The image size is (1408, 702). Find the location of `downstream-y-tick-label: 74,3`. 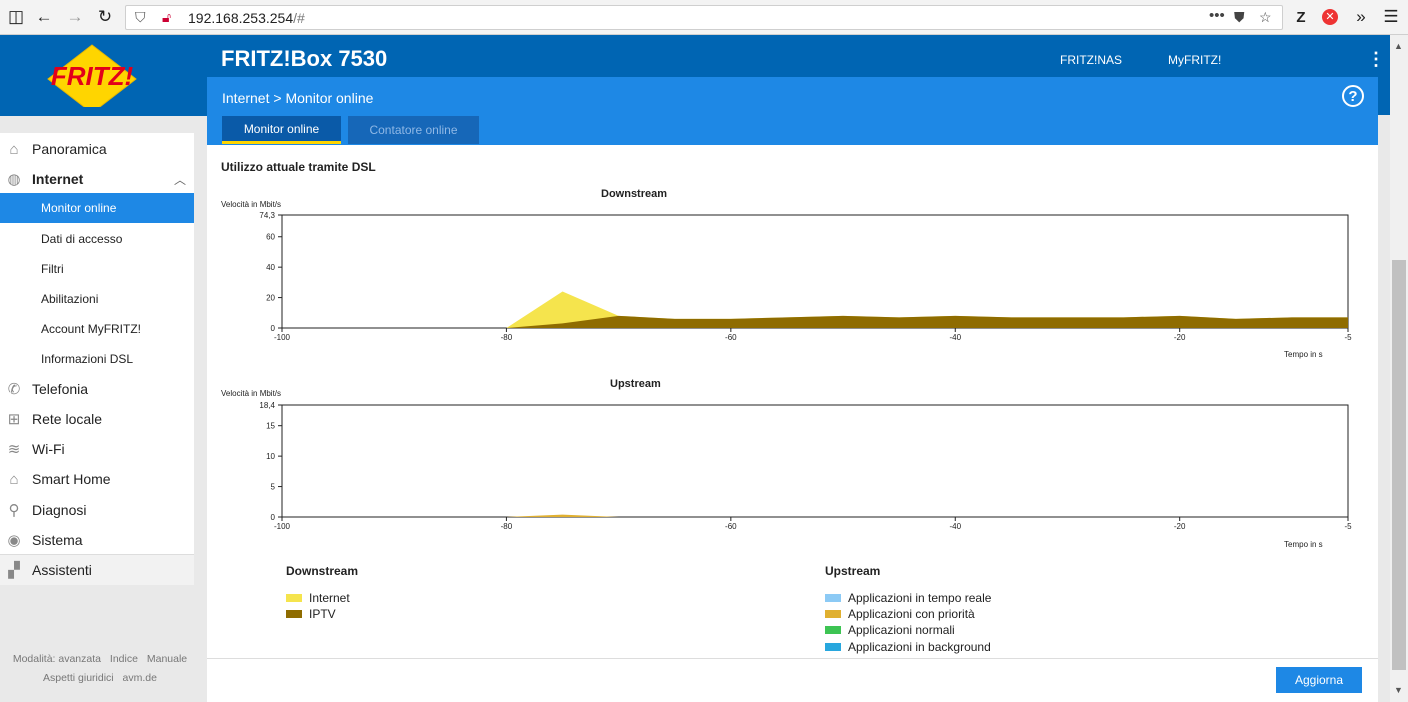

downstream-y-tick-label: 74,3 is located at coordinates (267, 215).